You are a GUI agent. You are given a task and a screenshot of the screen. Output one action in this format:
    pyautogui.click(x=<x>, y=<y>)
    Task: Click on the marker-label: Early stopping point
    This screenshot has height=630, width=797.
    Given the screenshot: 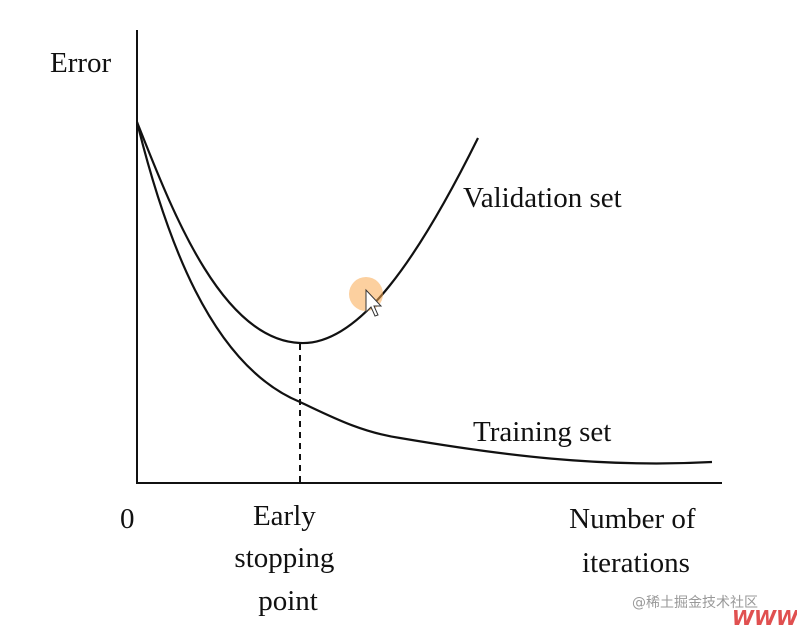 What is the action you would take?
    pyautogui.click(x=287, y=558)
    